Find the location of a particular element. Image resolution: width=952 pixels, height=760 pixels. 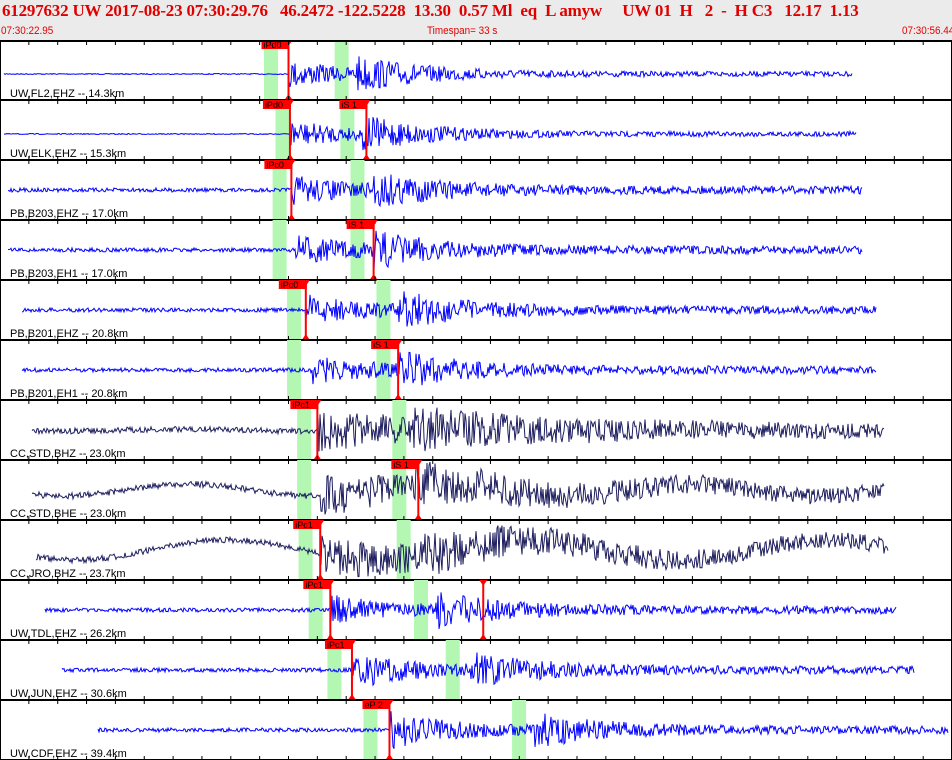

trace-row: iPd0 UW,FL2,EHZ -- 14.3km is located at coordinates (476, 72).